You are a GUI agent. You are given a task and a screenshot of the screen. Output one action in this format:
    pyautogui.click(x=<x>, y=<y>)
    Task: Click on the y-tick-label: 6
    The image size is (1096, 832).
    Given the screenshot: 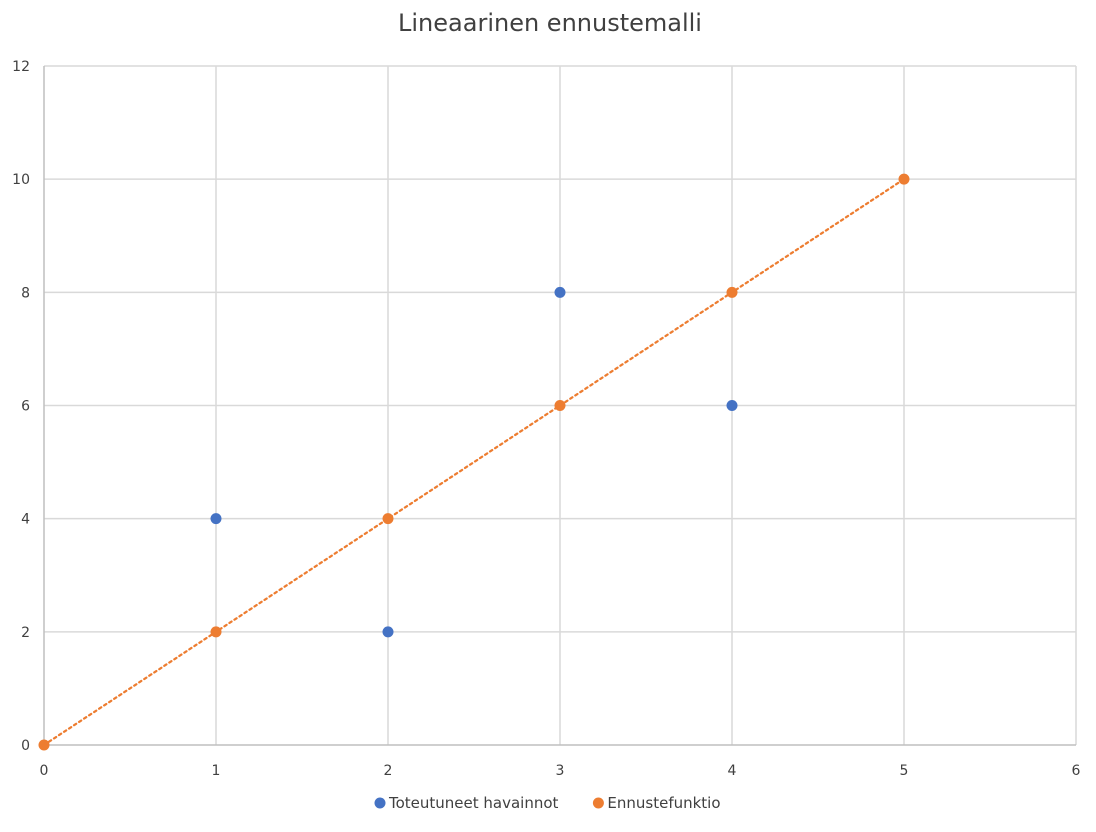 What is the action you would take?
    pyautogui.click(x=25, y=407)
    